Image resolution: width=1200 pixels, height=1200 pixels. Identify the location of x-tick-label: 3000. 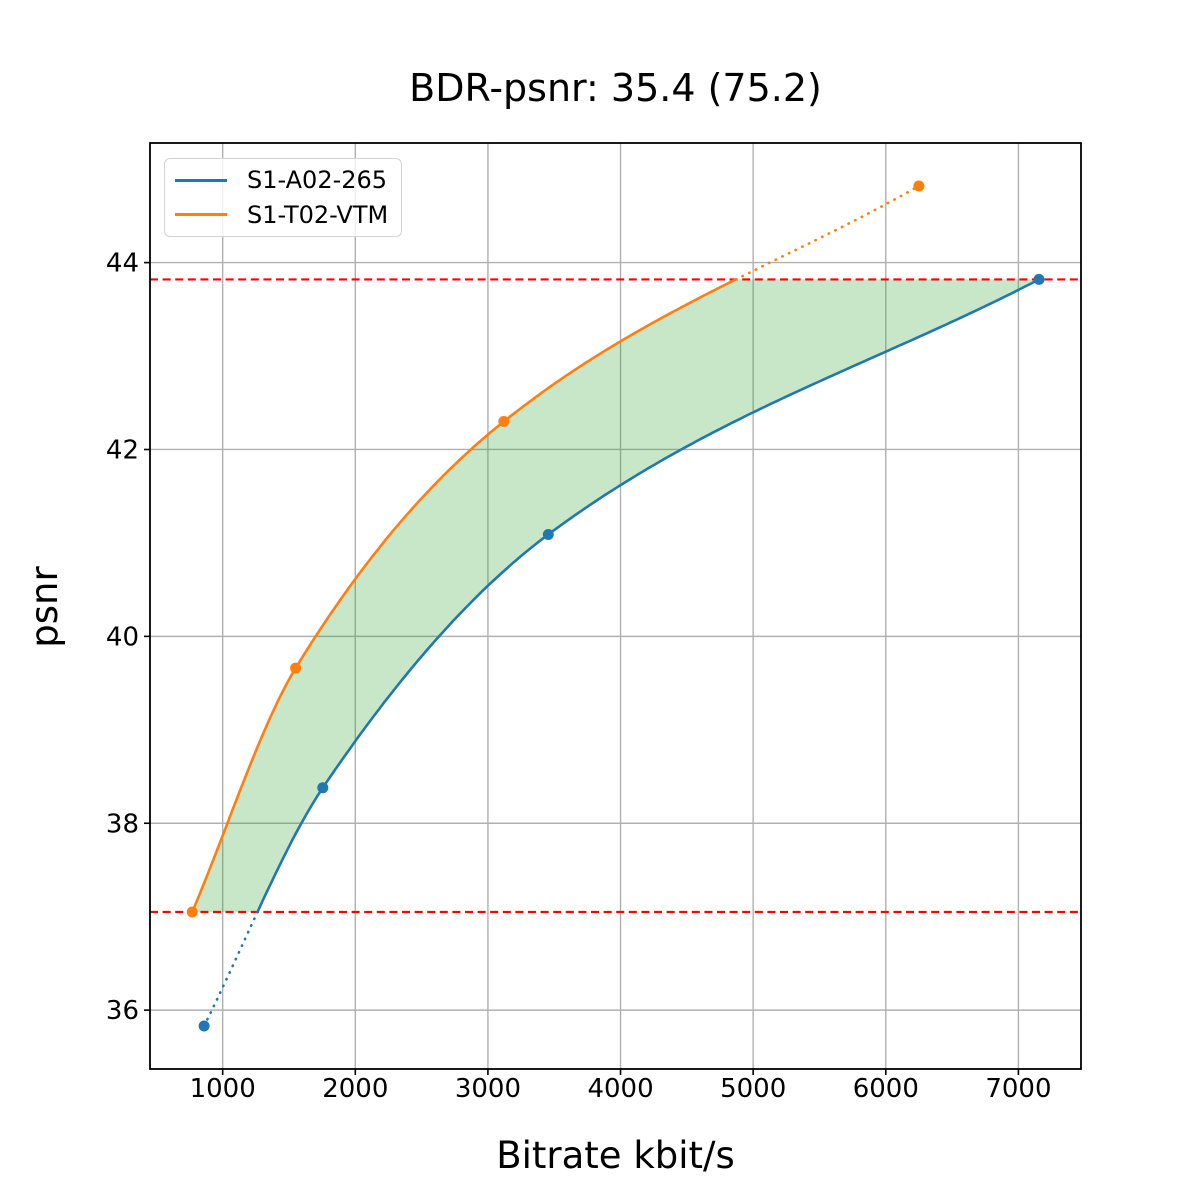
(488, 1089).